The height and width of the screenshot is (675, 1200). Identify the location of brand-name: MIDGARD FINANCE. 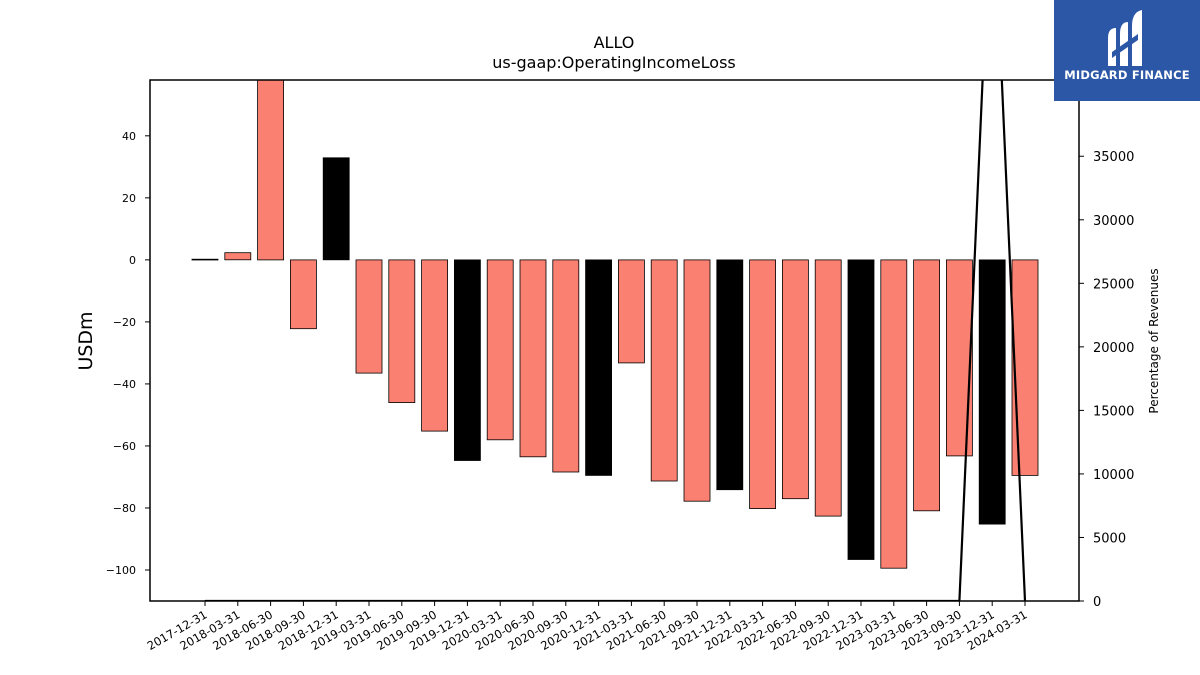
(1127, 75).